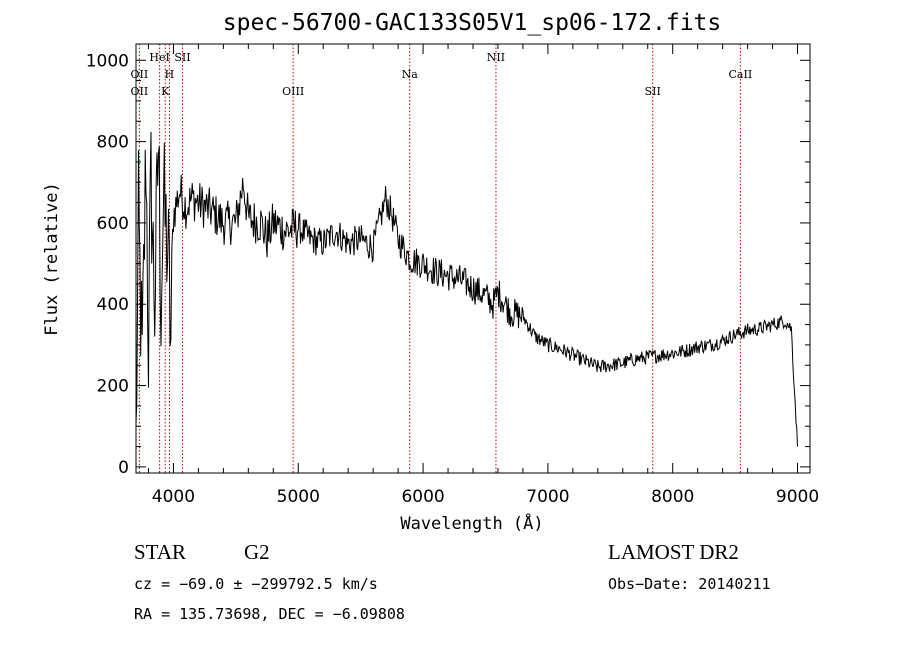  I want to click on y-tick-label: 1000, so click(107, 61).